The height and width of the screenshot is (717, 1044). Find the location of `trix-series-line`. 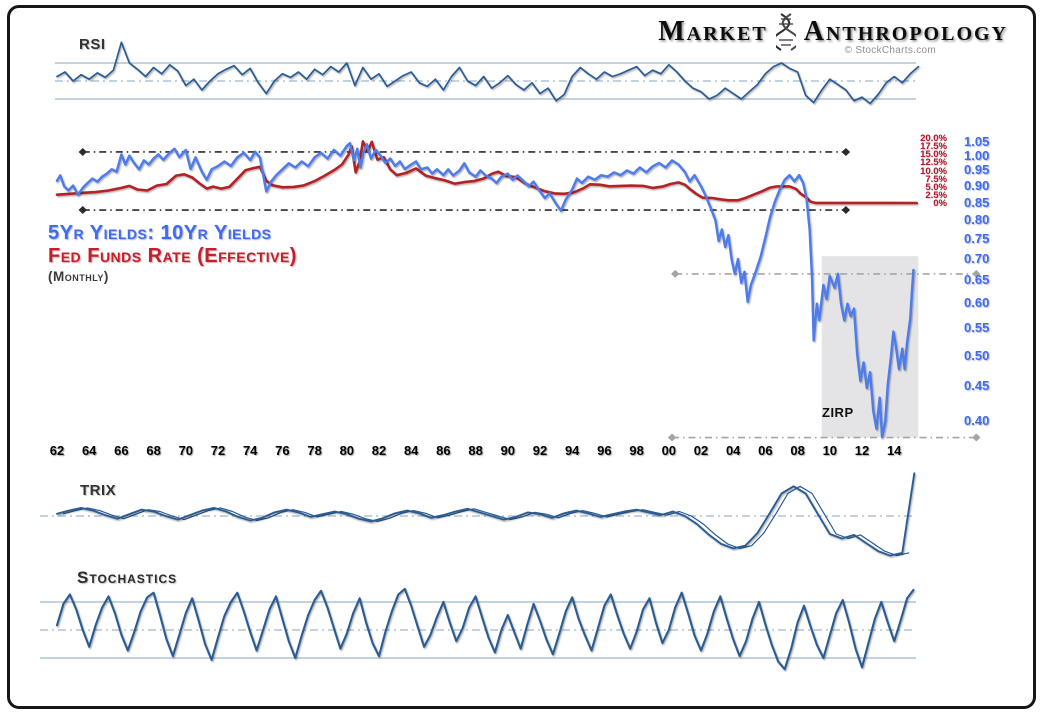

trix-series-line is located at coordinates (486, 514).